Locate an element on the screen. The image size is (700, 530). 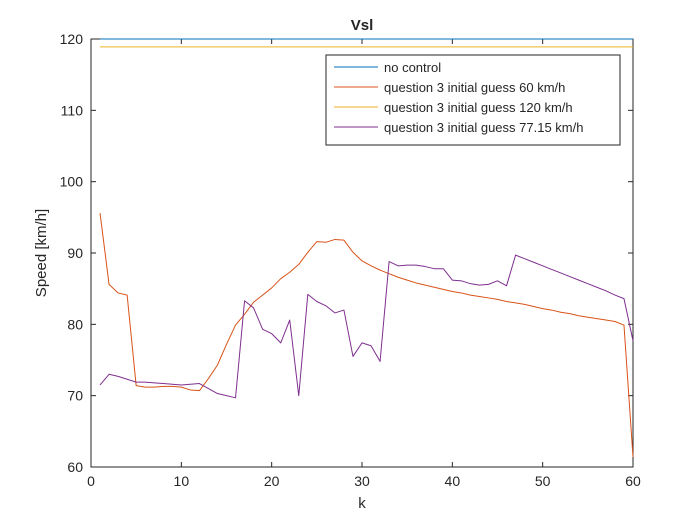
x-axis-label: k is located at coordinates (362, 503).